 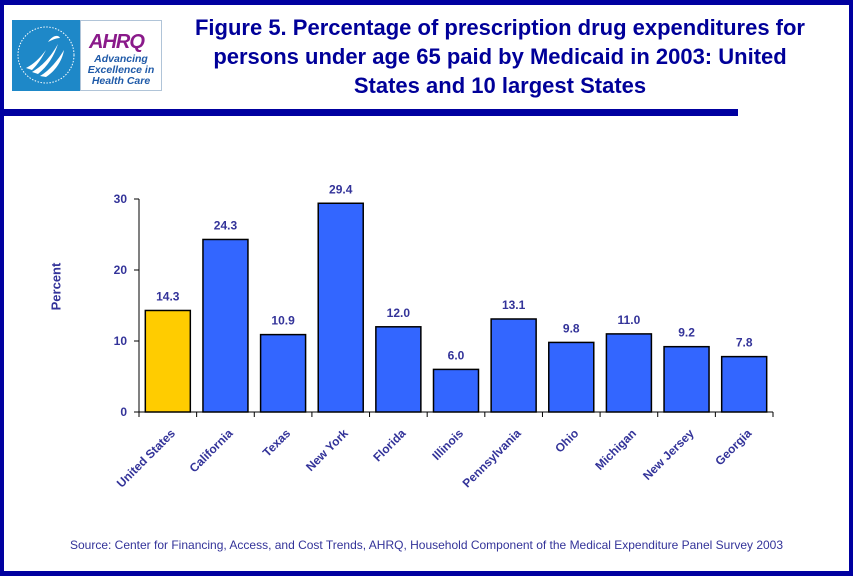 What do you see at coordinates (514, 305) in the screenshot?
I see `data-label: 13.1` at bounding box center [514, 305].